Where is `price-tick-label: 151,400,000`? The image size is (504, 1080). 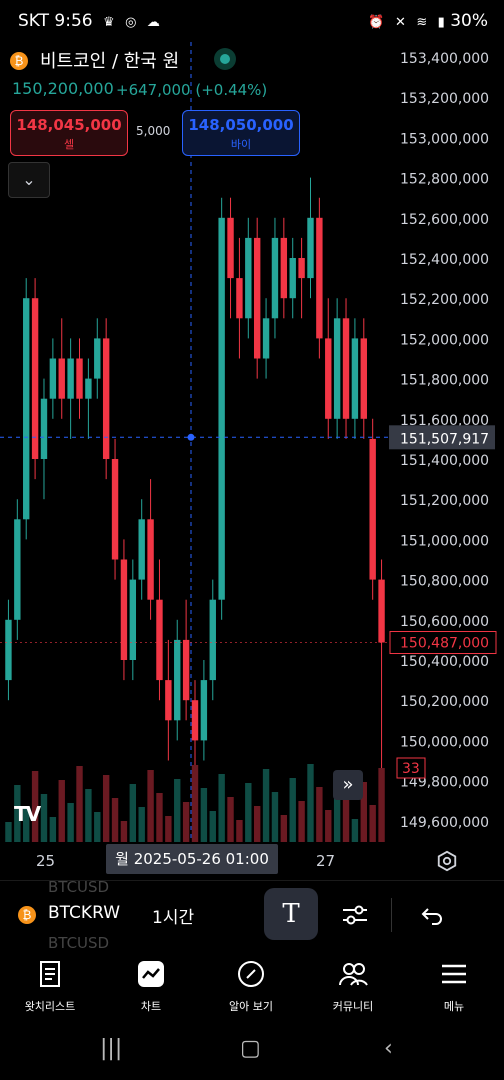
price-tick-label: 151,400,000 is located at coordinates (444, 461).